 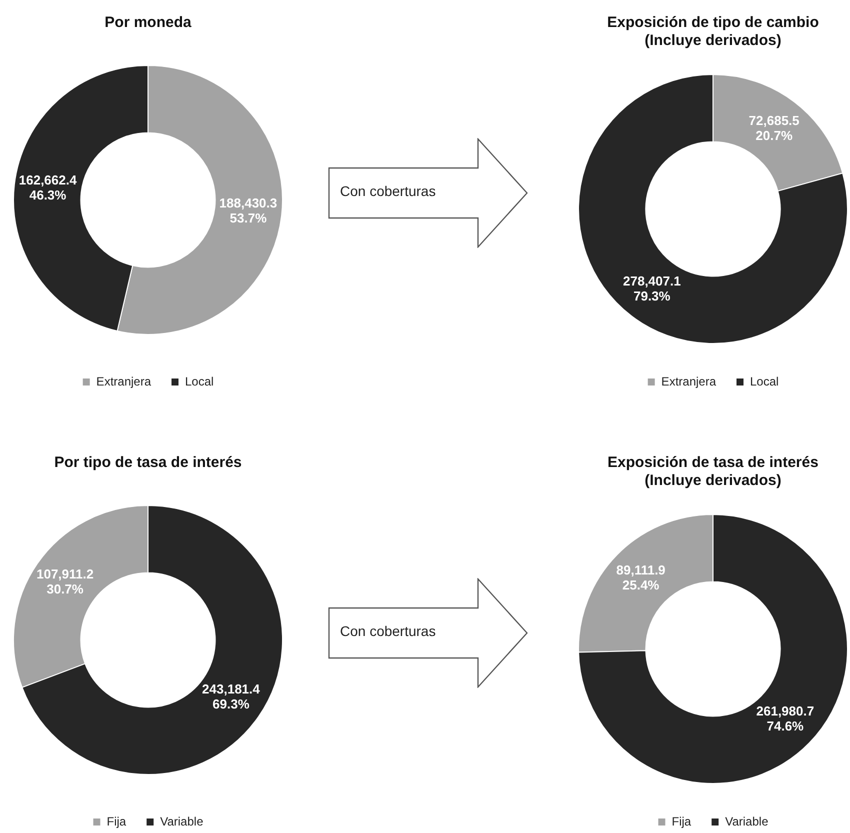 I want to click on data-label: 72,685.5 20.7%, so click(x=774, y=127).